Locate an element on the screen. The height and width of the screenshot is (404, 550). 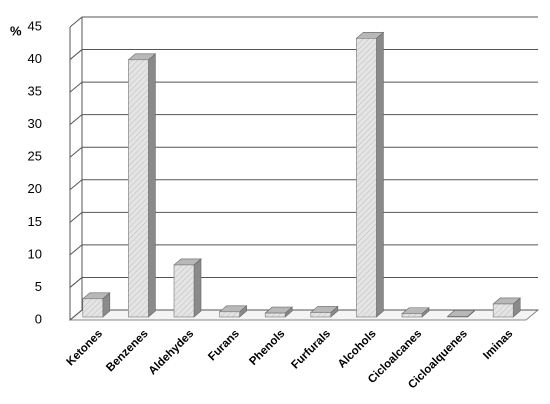
y-tick-label: 10 is located at coordinates (35, 253).